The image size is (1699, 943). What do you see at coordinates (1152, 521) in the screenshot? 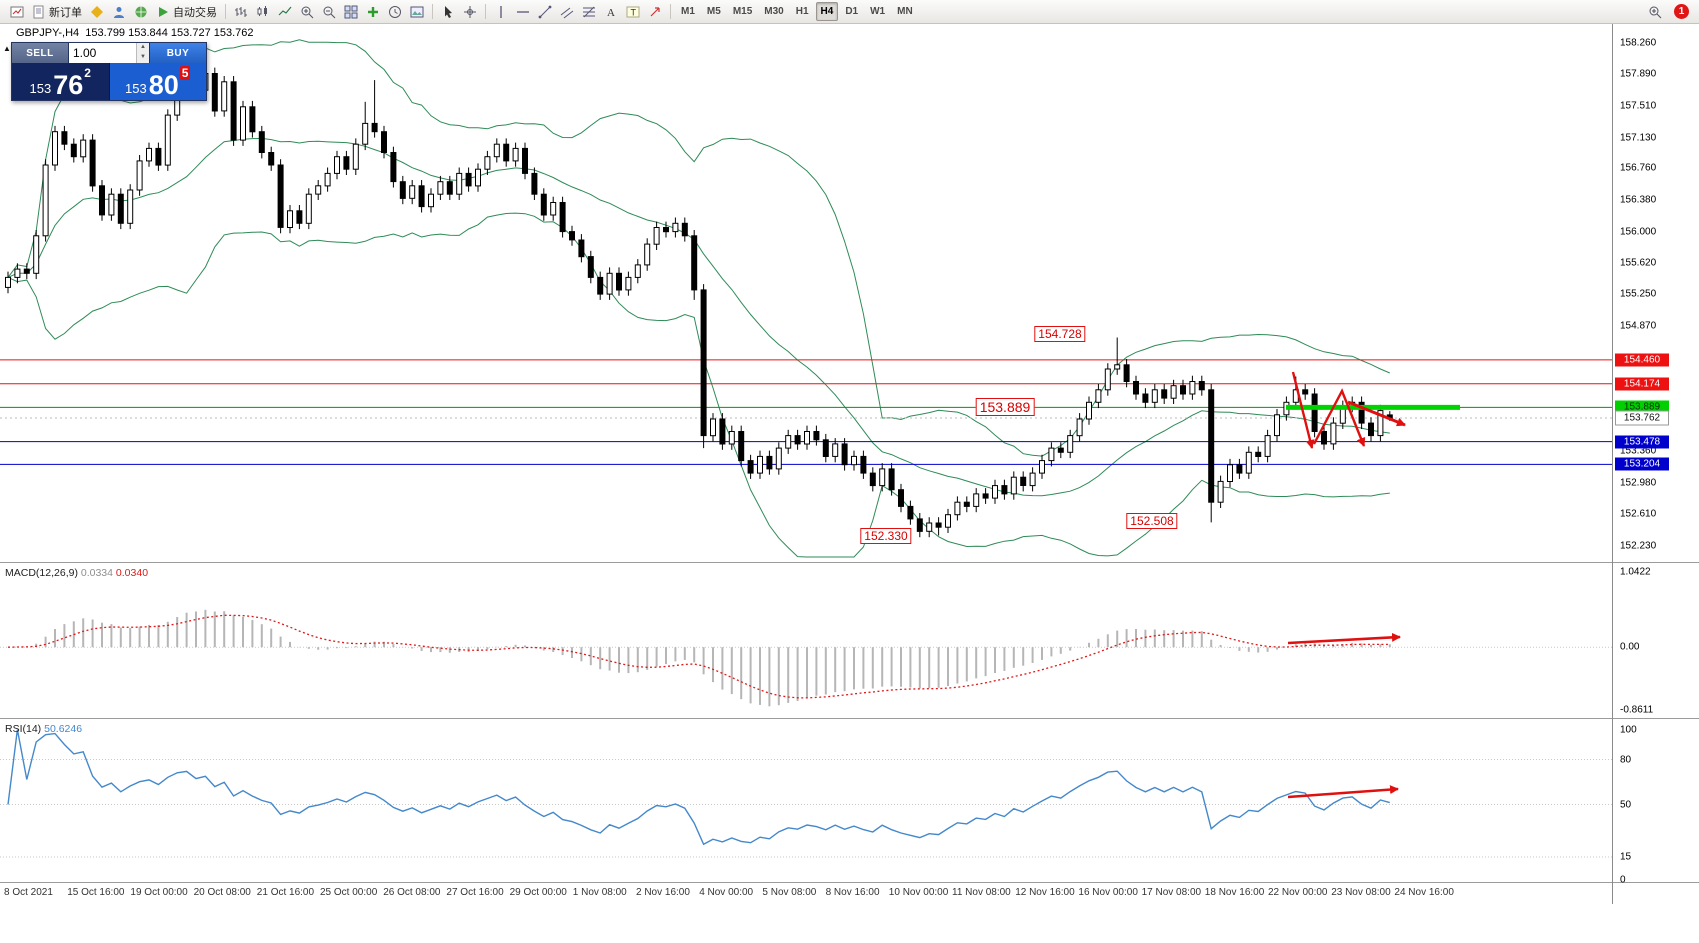
I see `price-callout: 152.508` at bounding box center [1152, 521].